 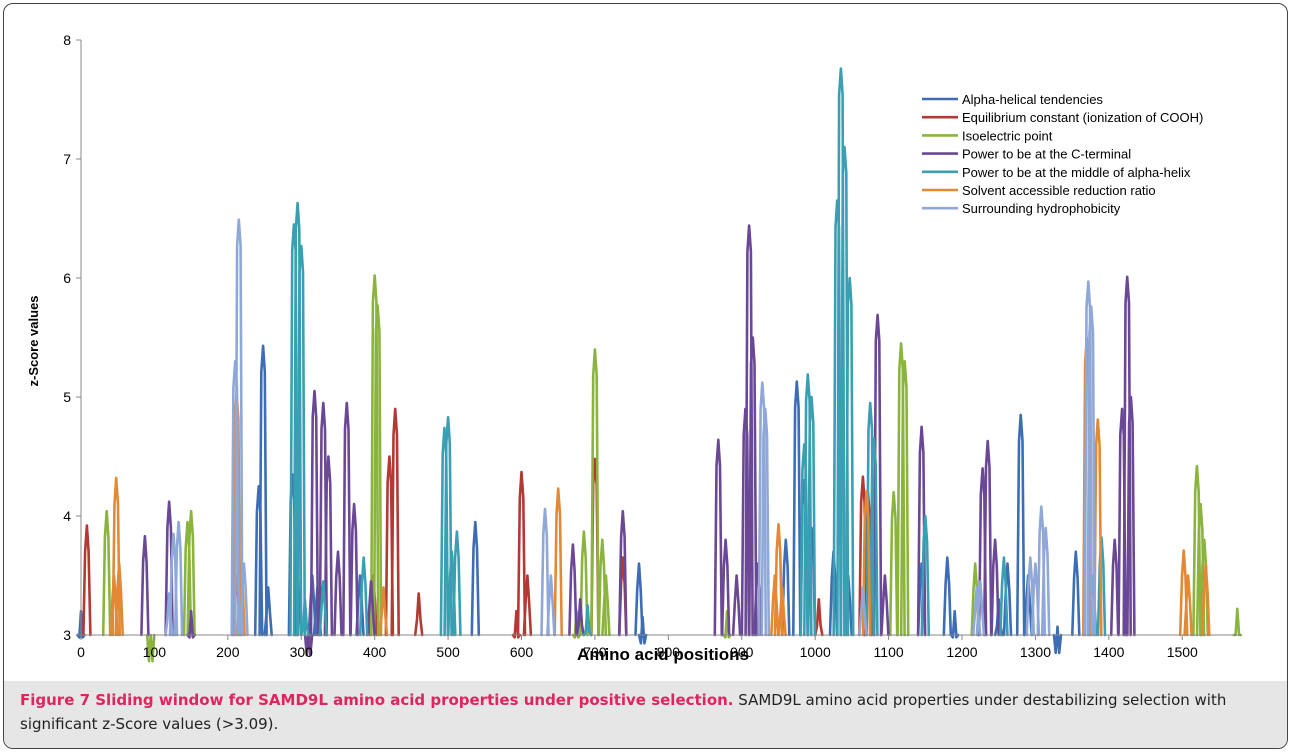 I want to click on legend-label: Power to be at the C-terminal, so click(x=1046, y=154).